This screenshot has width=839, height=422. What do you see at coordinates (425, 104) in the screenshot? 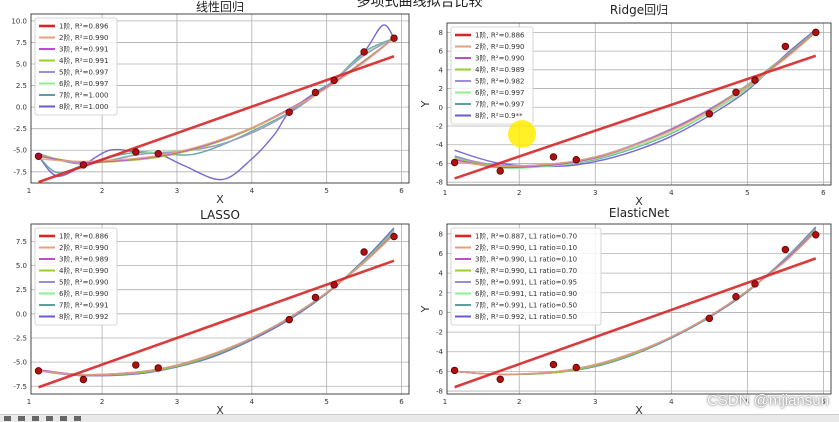
I see `y-axis-label: Y` at bounding box center [425, 104].